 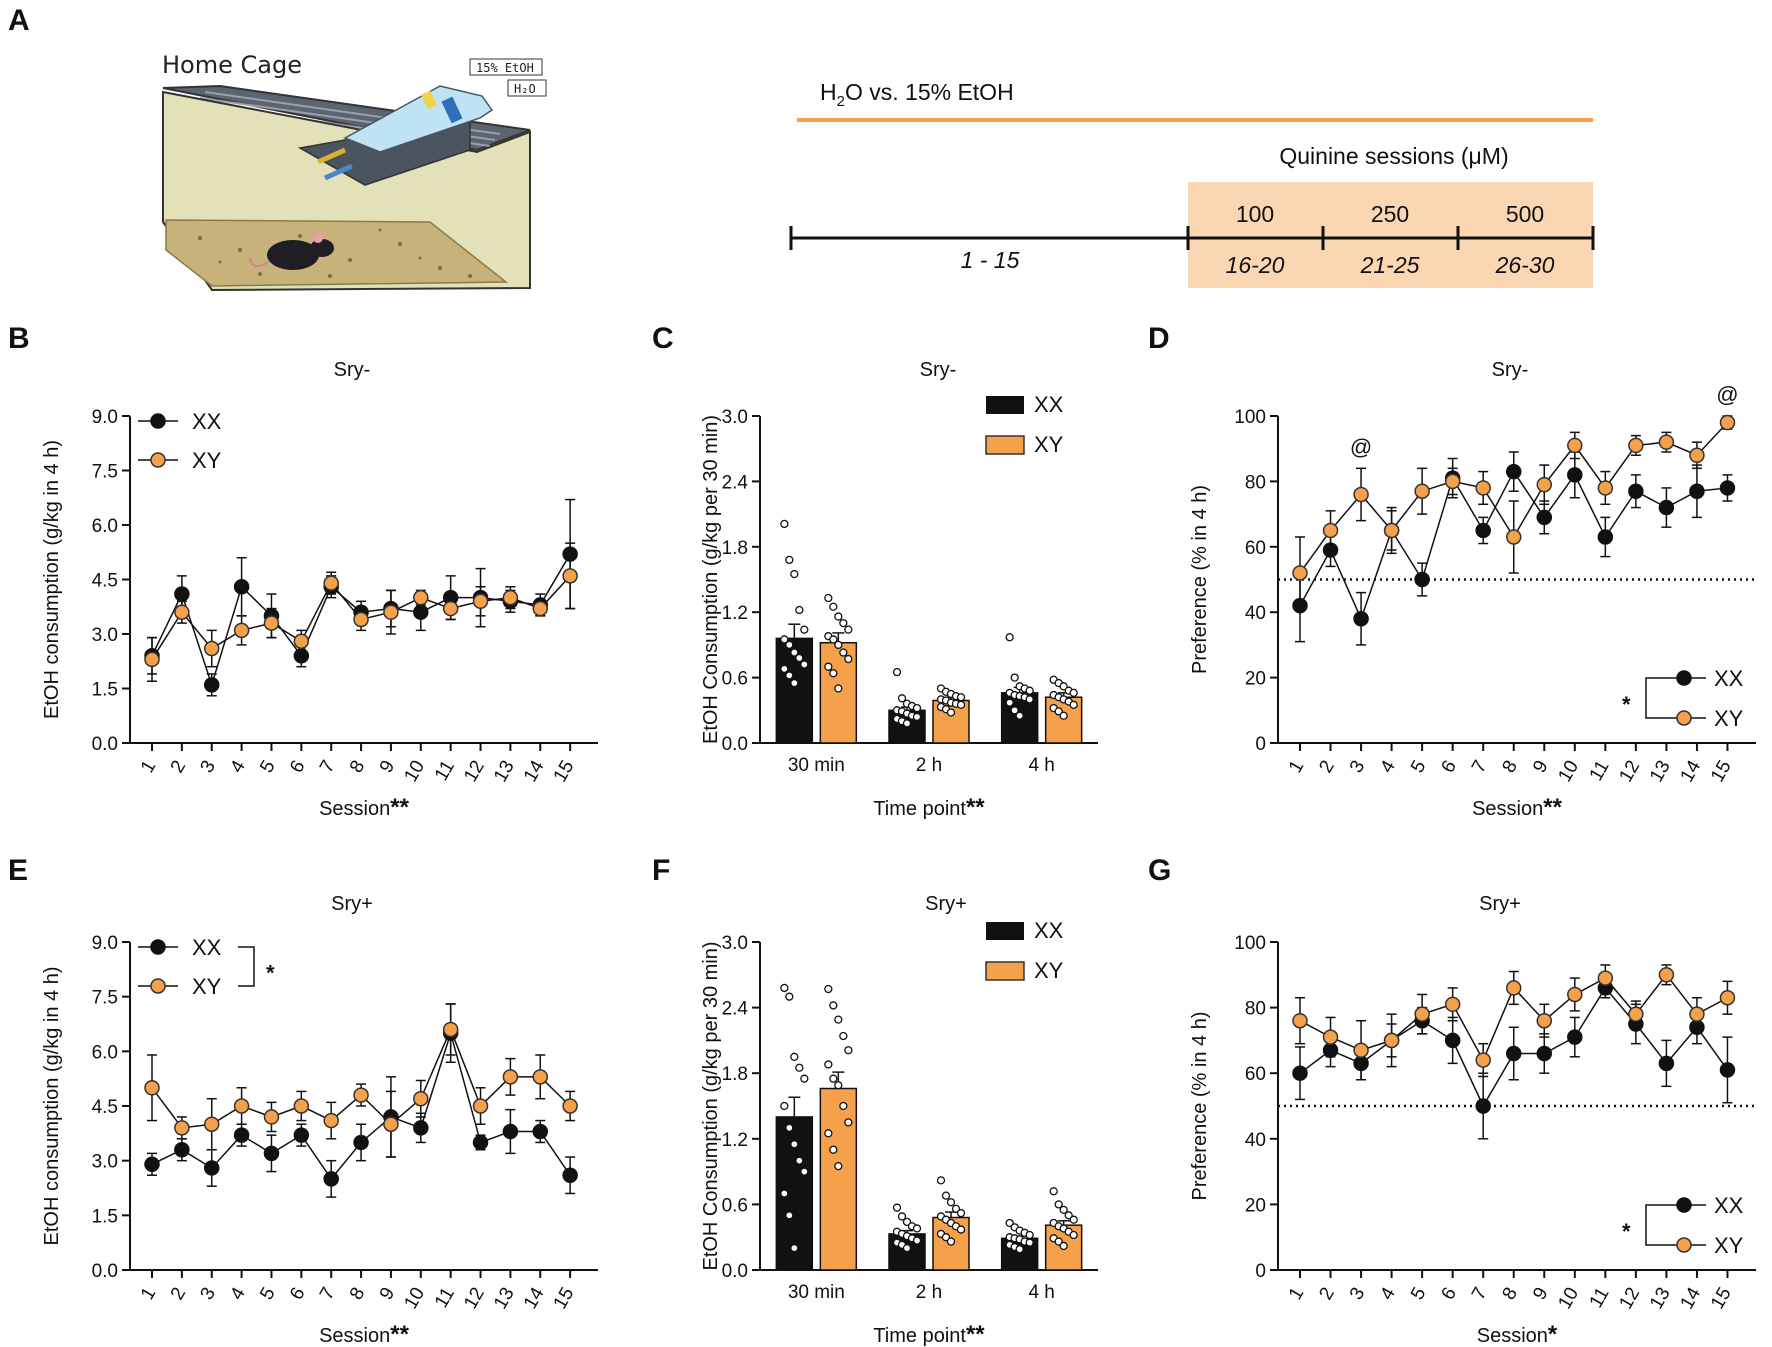 What do you see at coordinates (663, 338) in the screenshot?
I see `panel-label: C` at bounding box center [663, 338].